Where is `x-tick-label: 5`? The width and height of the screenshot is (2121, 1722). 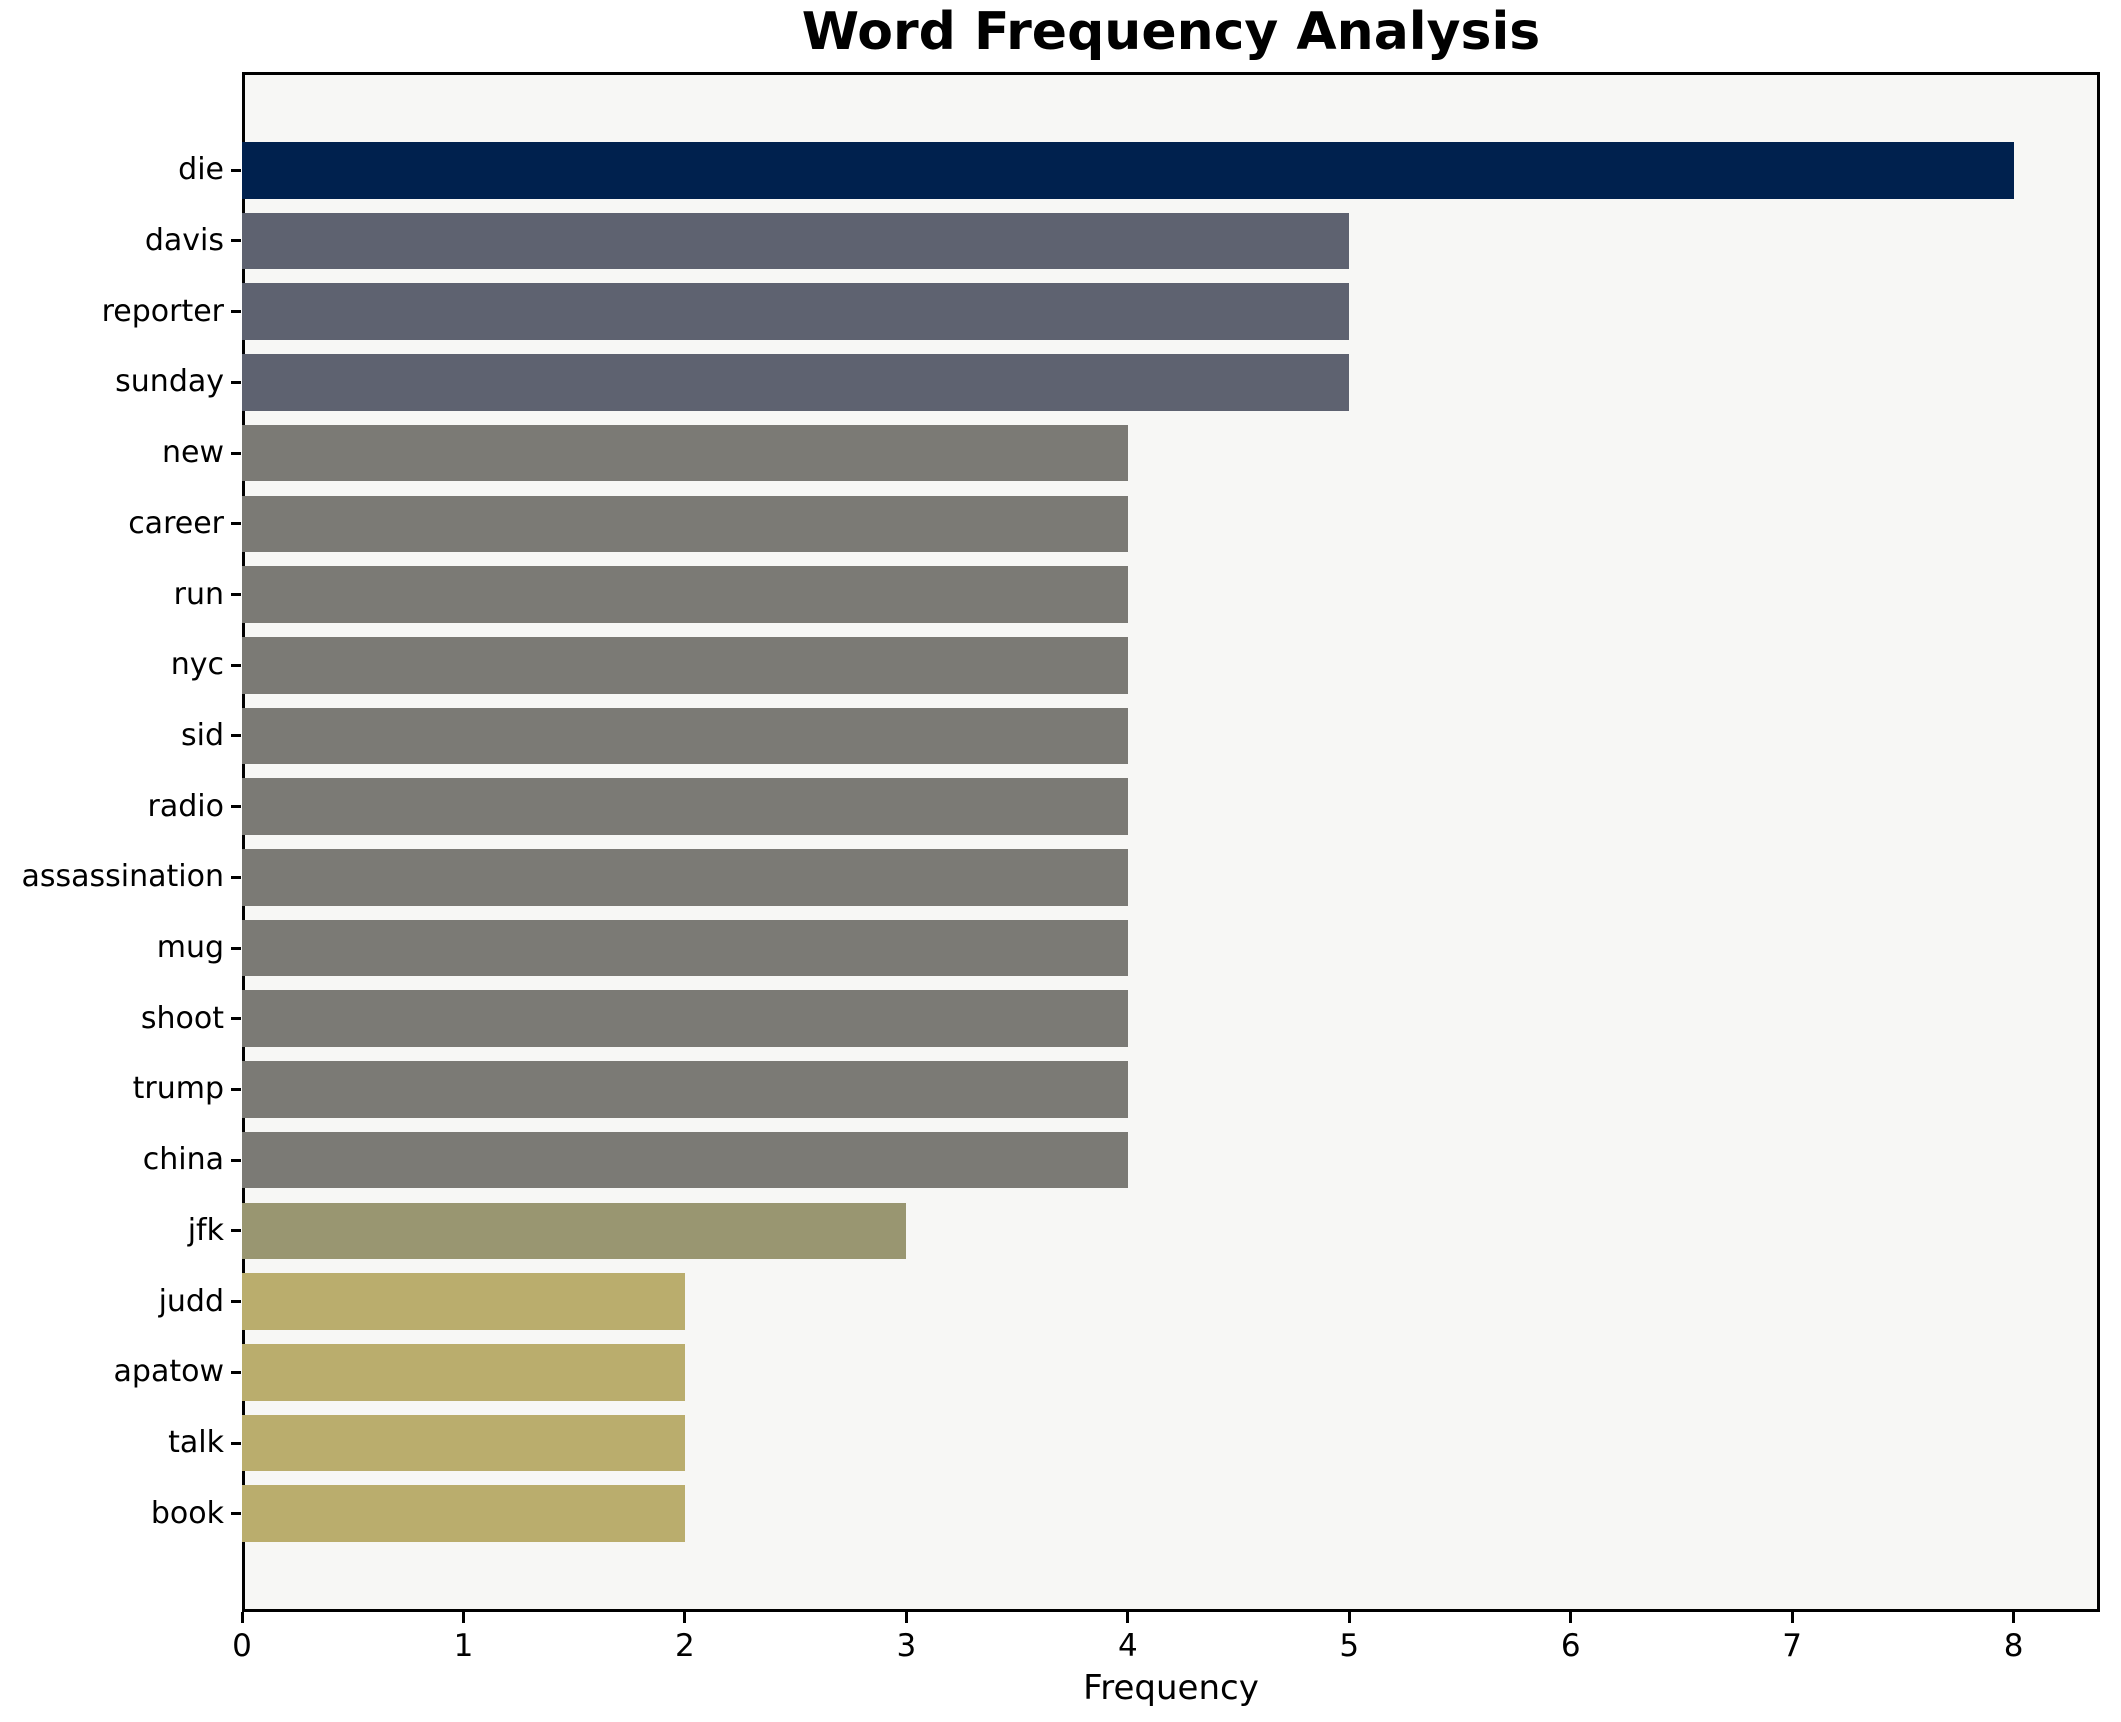 x-tick-label: 5 is located at coordinates (1349, 1646).